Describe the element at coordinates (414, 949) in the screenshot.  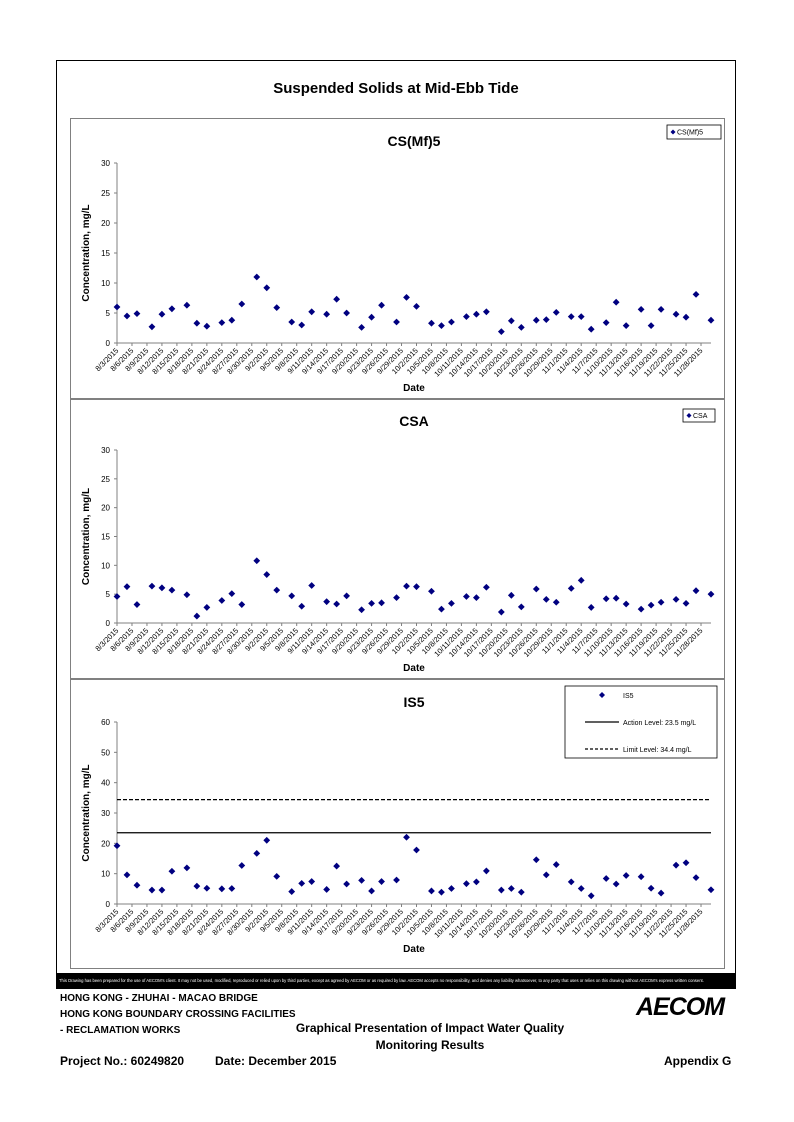
I see `x-axis-label: Date` at that location.